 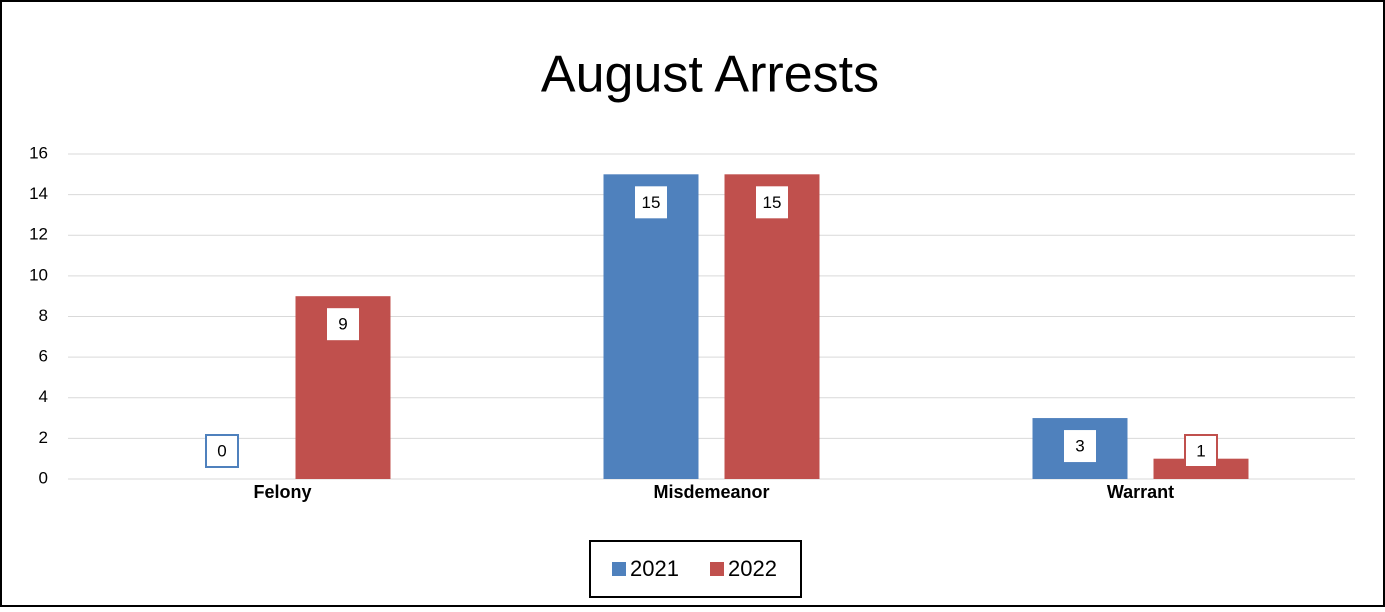 What do you see at coordinates (710, 75) in the screenshot?
I see `chart-title: August Arrests` at bounding box center [710, 75].